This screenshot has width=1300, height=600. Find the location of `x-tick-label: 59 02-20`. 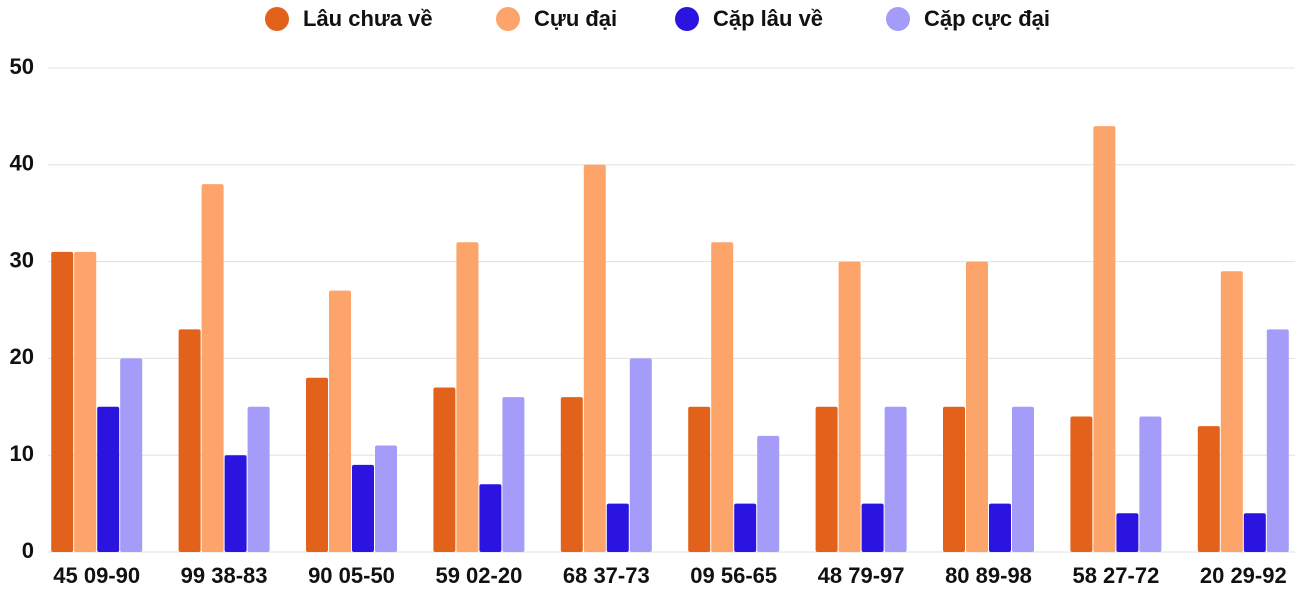

x-tick-label: 59 02-20 is located at coordinates (478, 575).